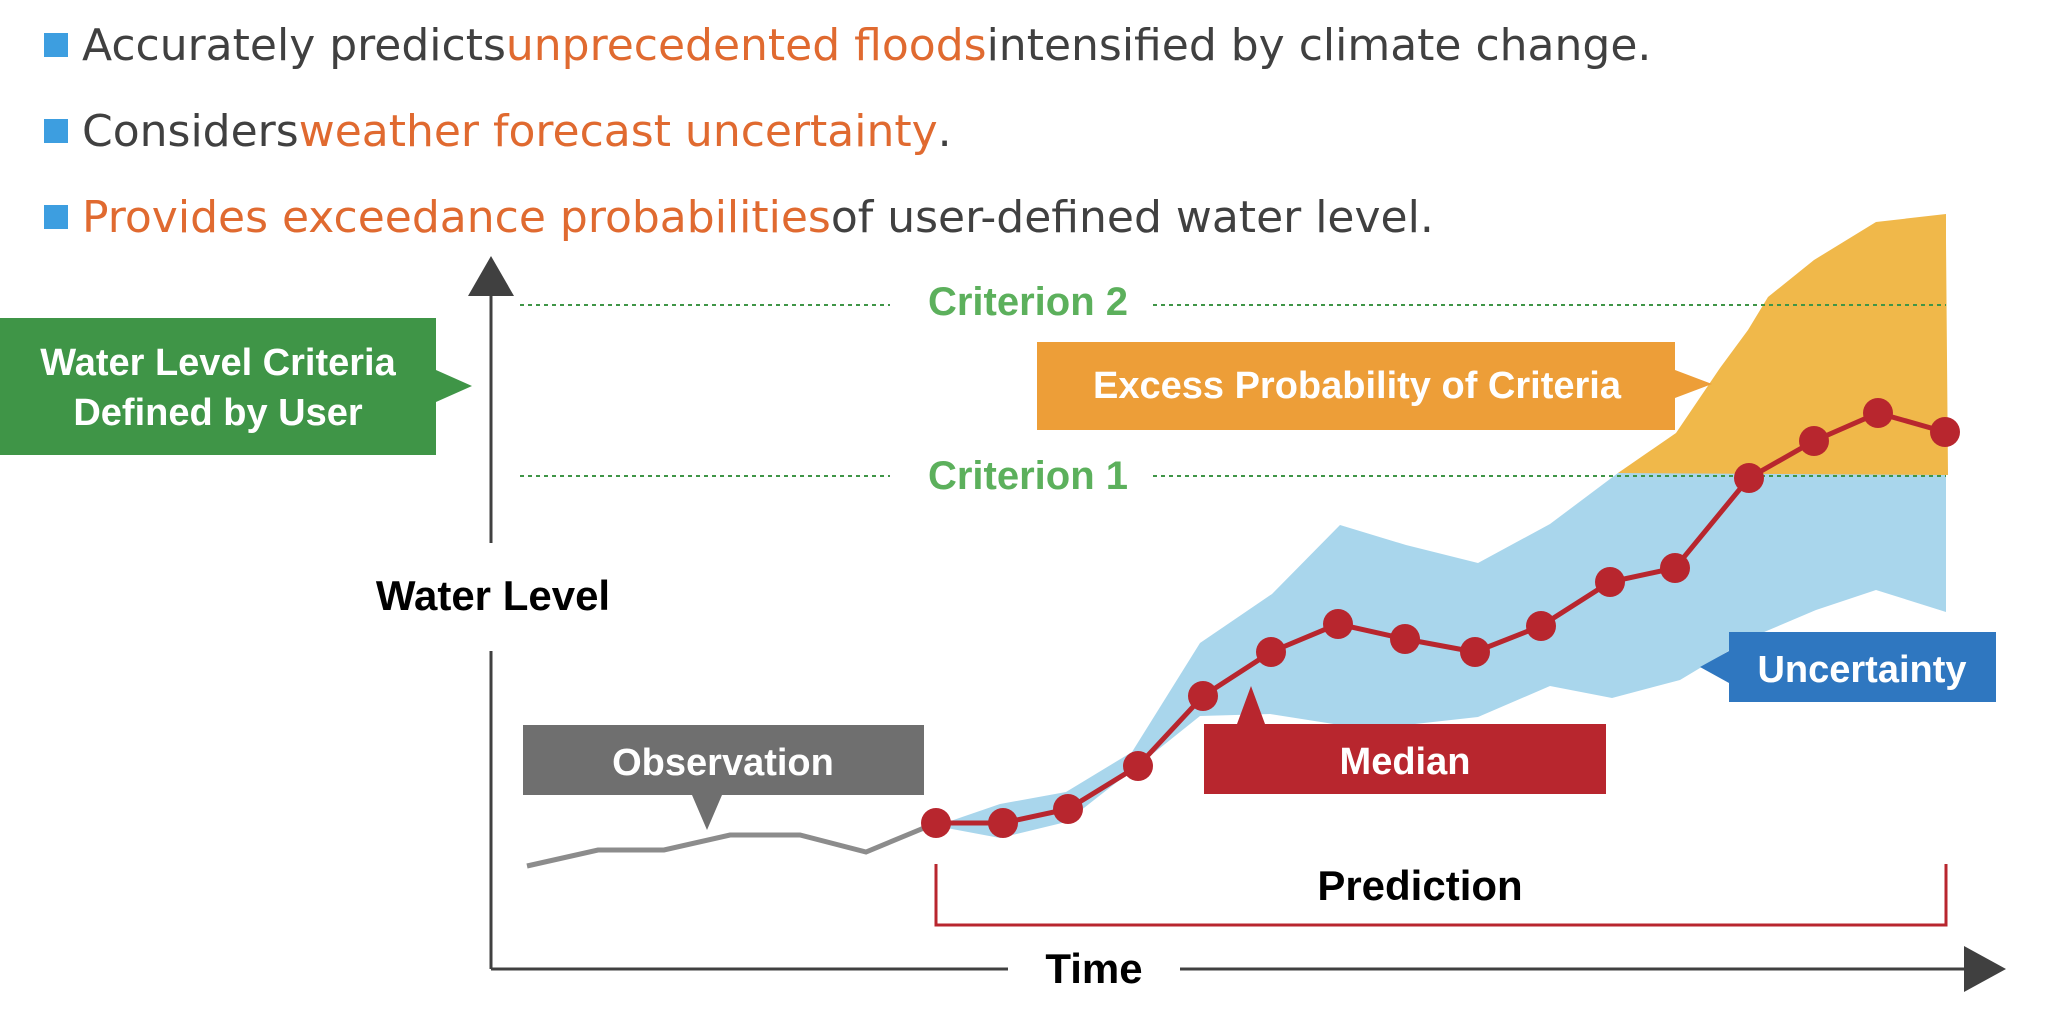 This screenshot has height=1036, width=2048. I want to click on observation-callout-box, so click(723, 777).